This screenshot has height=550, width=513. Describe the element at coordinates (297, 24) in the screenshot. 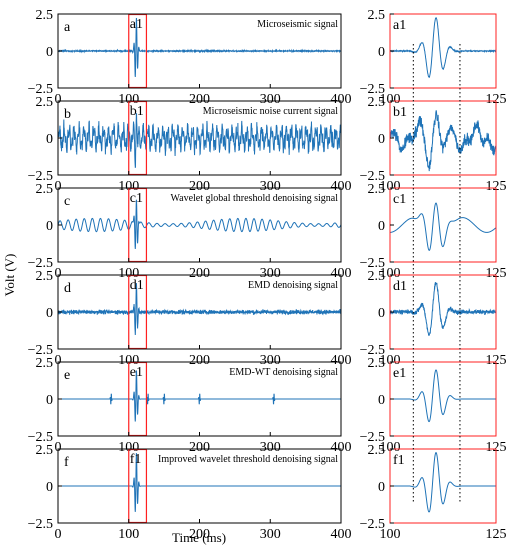

I see `panel-title-a: Microseismic signal` at that location.